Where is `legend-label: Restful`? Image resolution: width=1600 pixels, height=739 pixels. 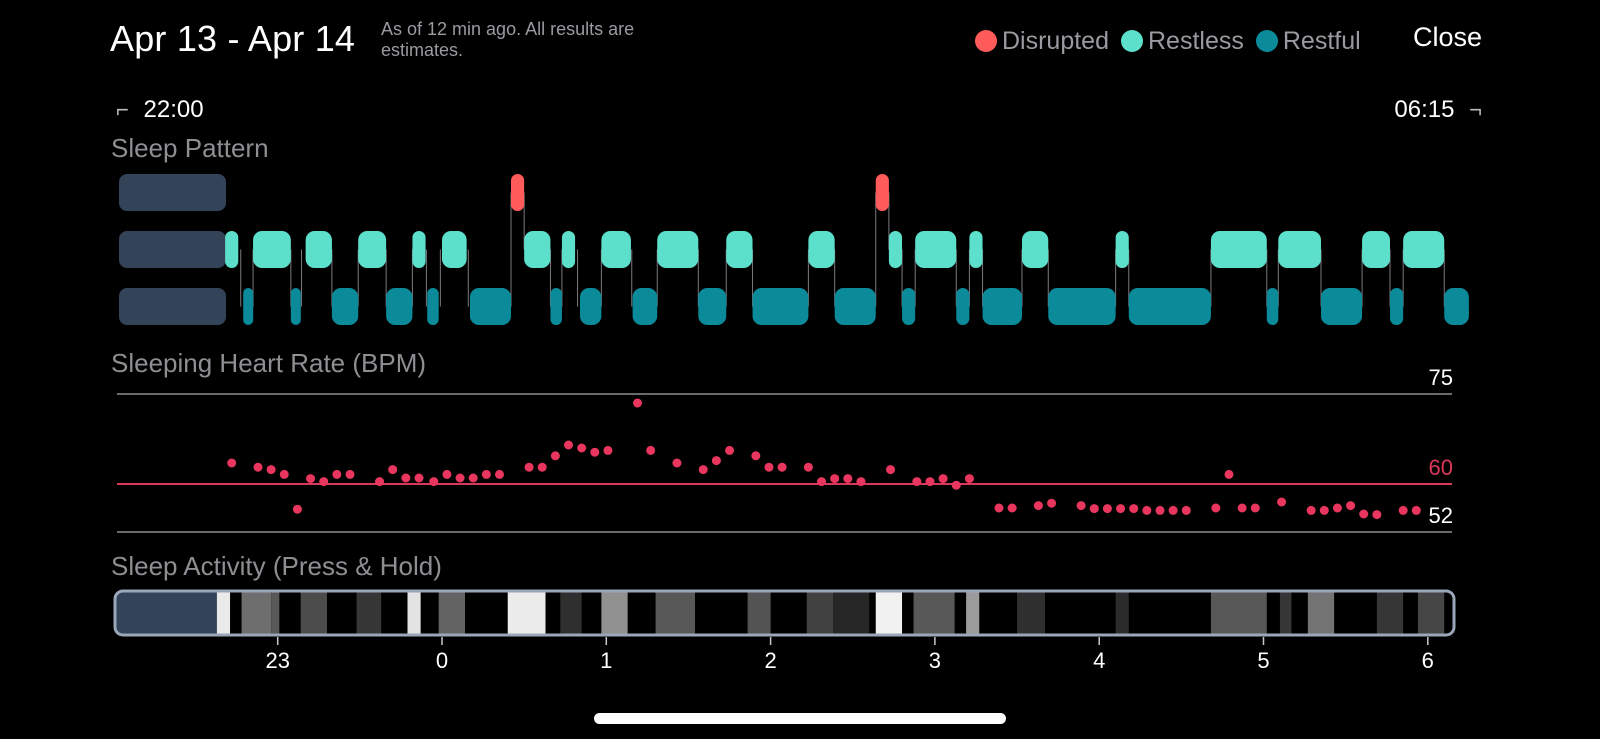 legend-label: Restful is located at coordinates (1321, 40).